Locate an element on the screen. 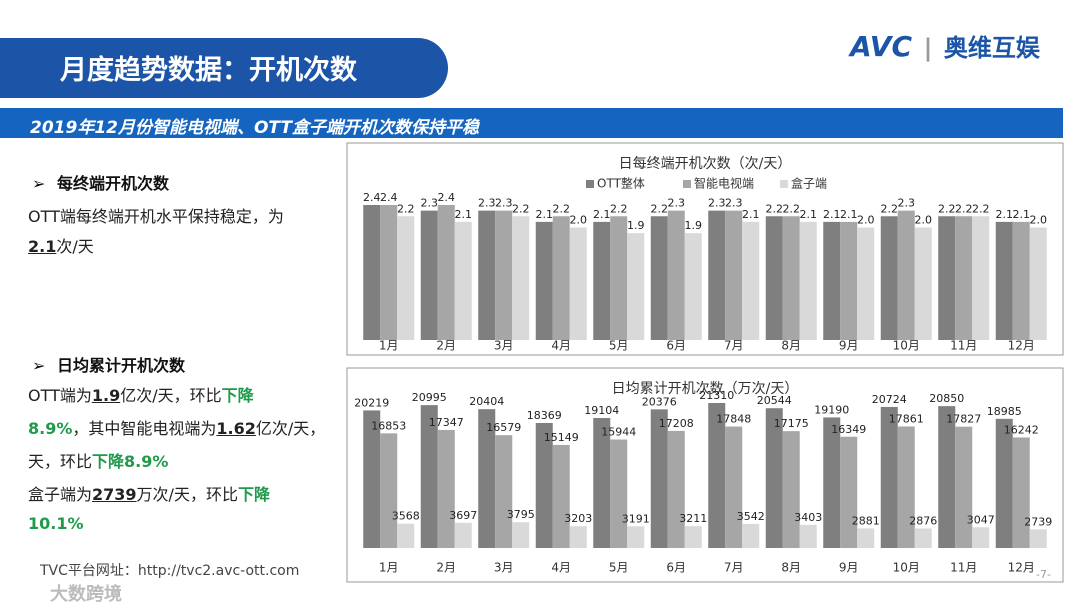 The image size is (1080, 608). legend-label: 智能电视端 is located at coordinates (724, 183).